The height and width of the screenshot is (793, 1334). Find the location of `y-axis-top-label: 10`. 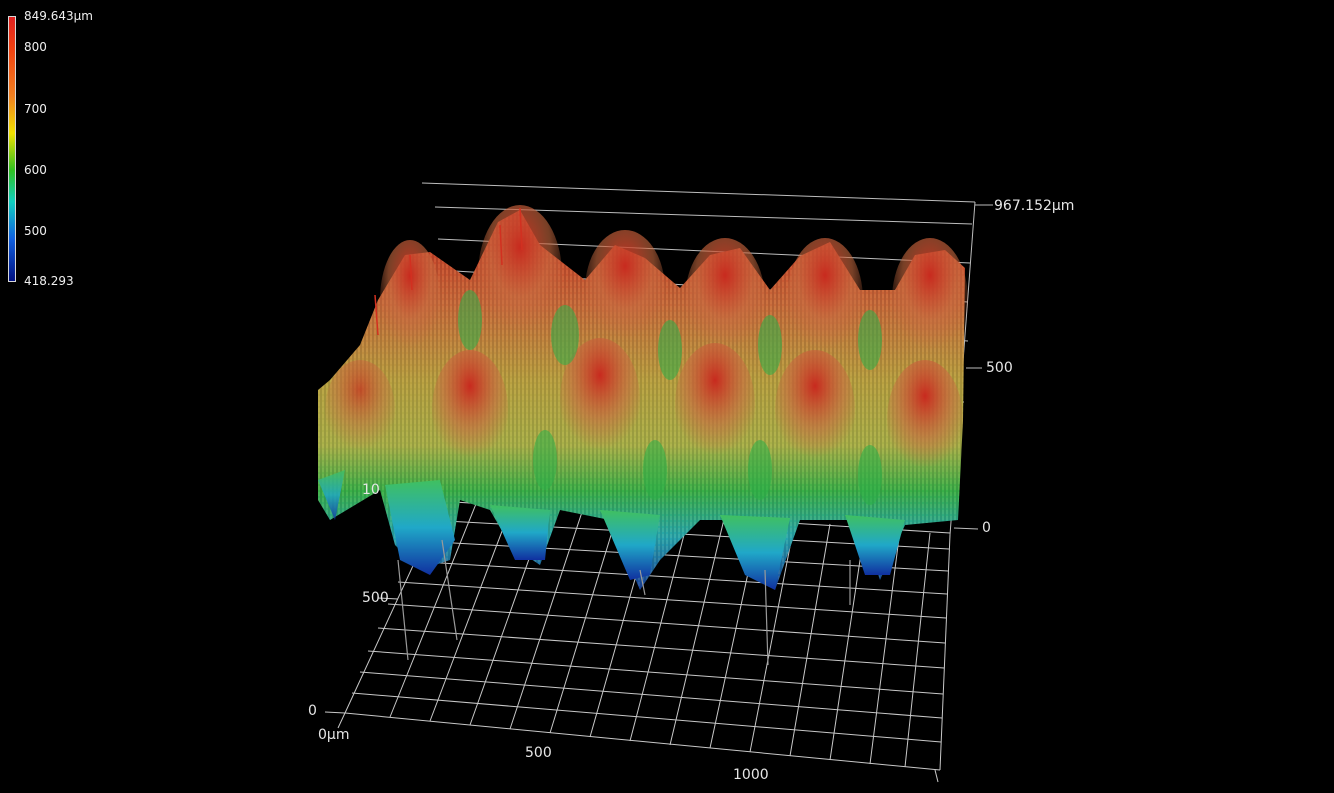

y-axis-top-label: 10 is located at coordinates (371, 490).